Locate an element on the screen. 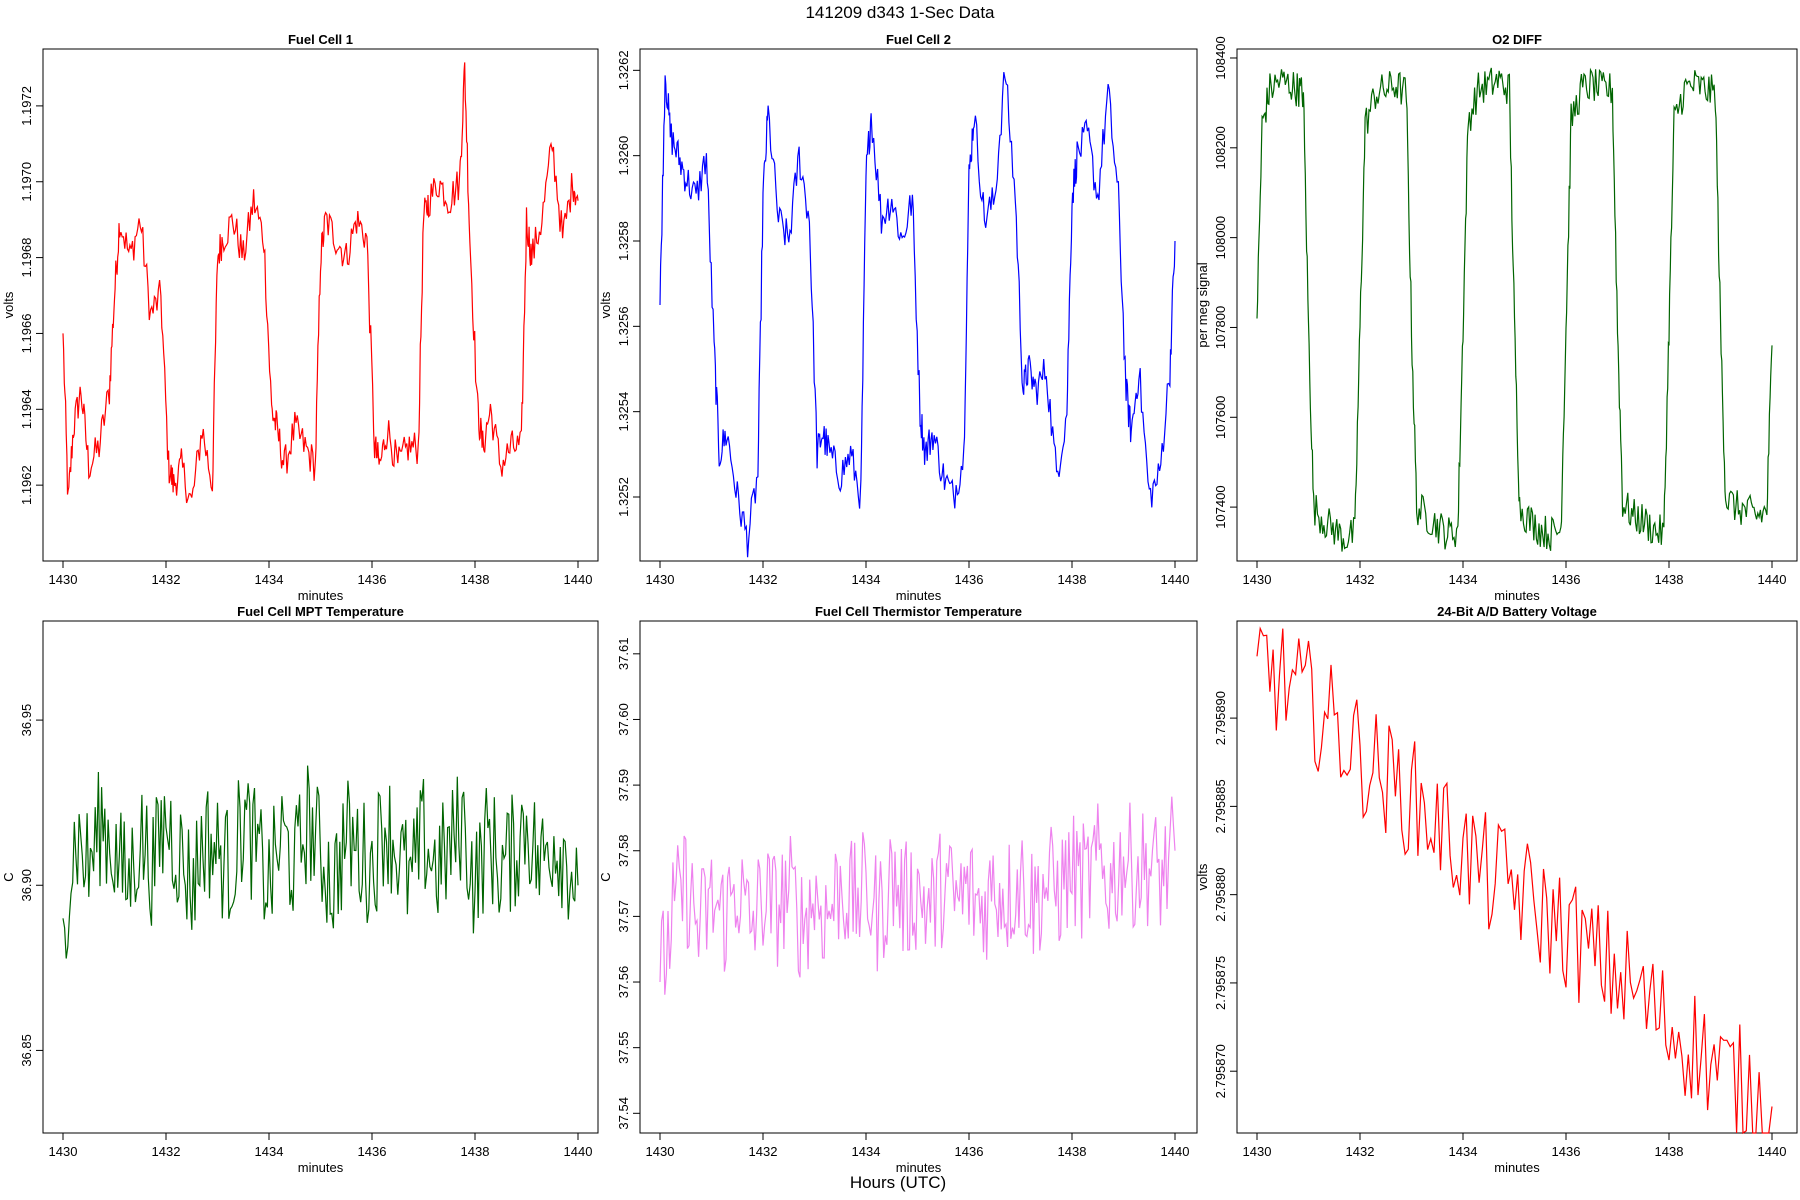 Image resolution: width=1800 pixels, height=1200 pixels. y-tick-label: 36.85 is located at coordinates (26, 1050).